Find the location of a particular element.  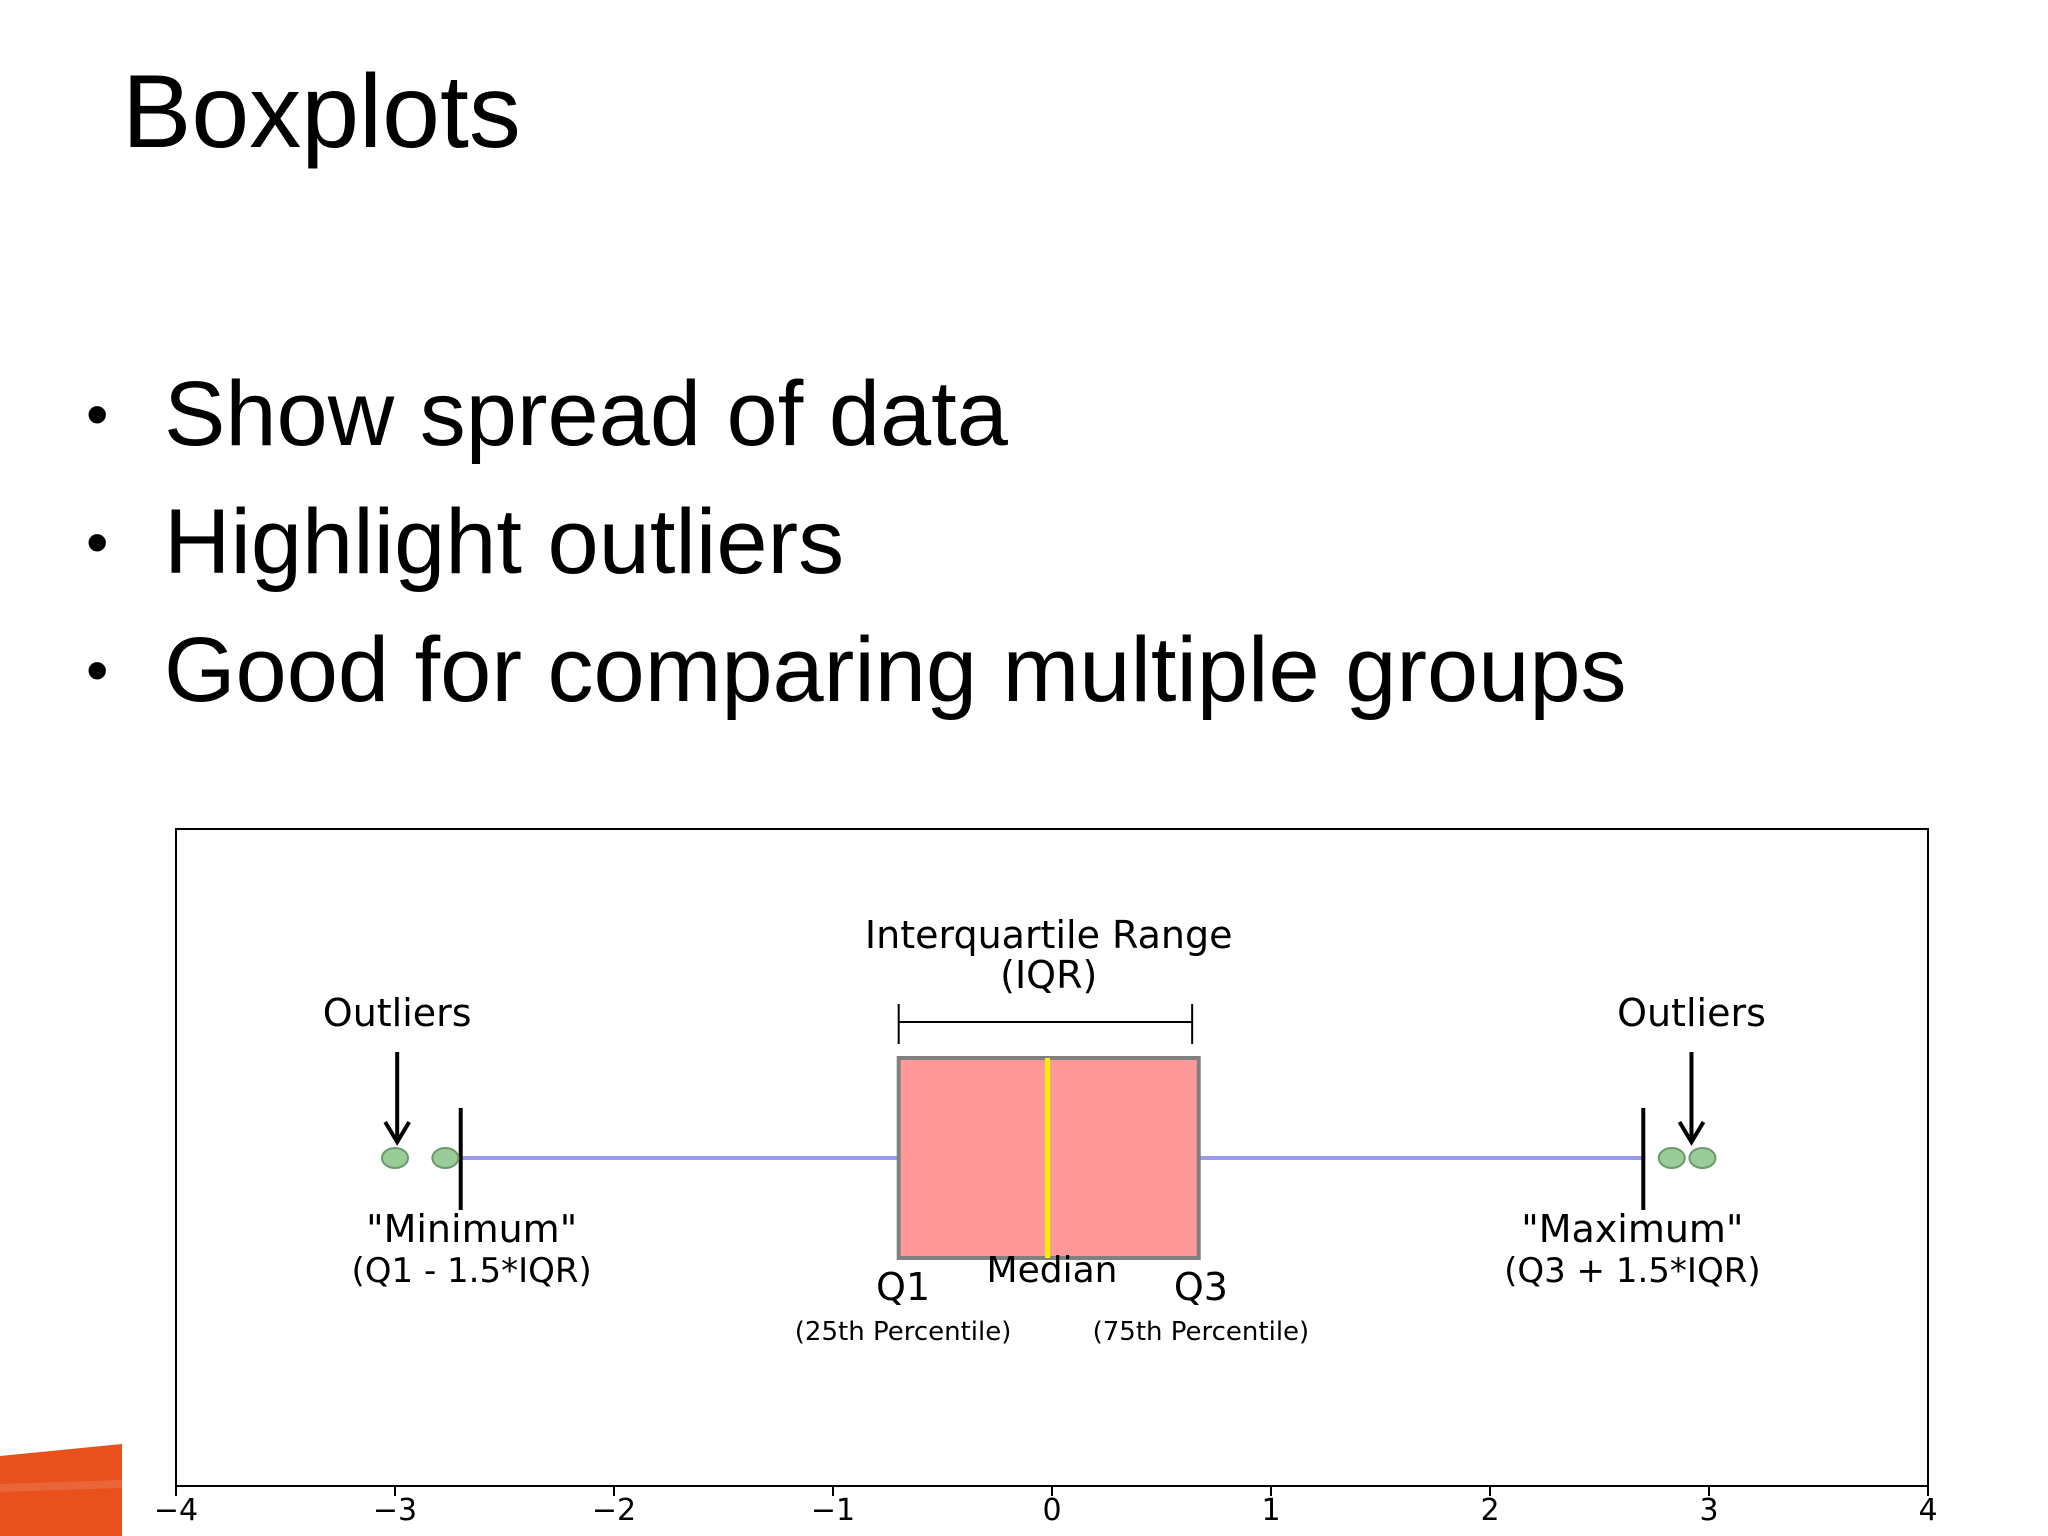

x-tick-label: 4 is located at coordinates (1927, 1510).